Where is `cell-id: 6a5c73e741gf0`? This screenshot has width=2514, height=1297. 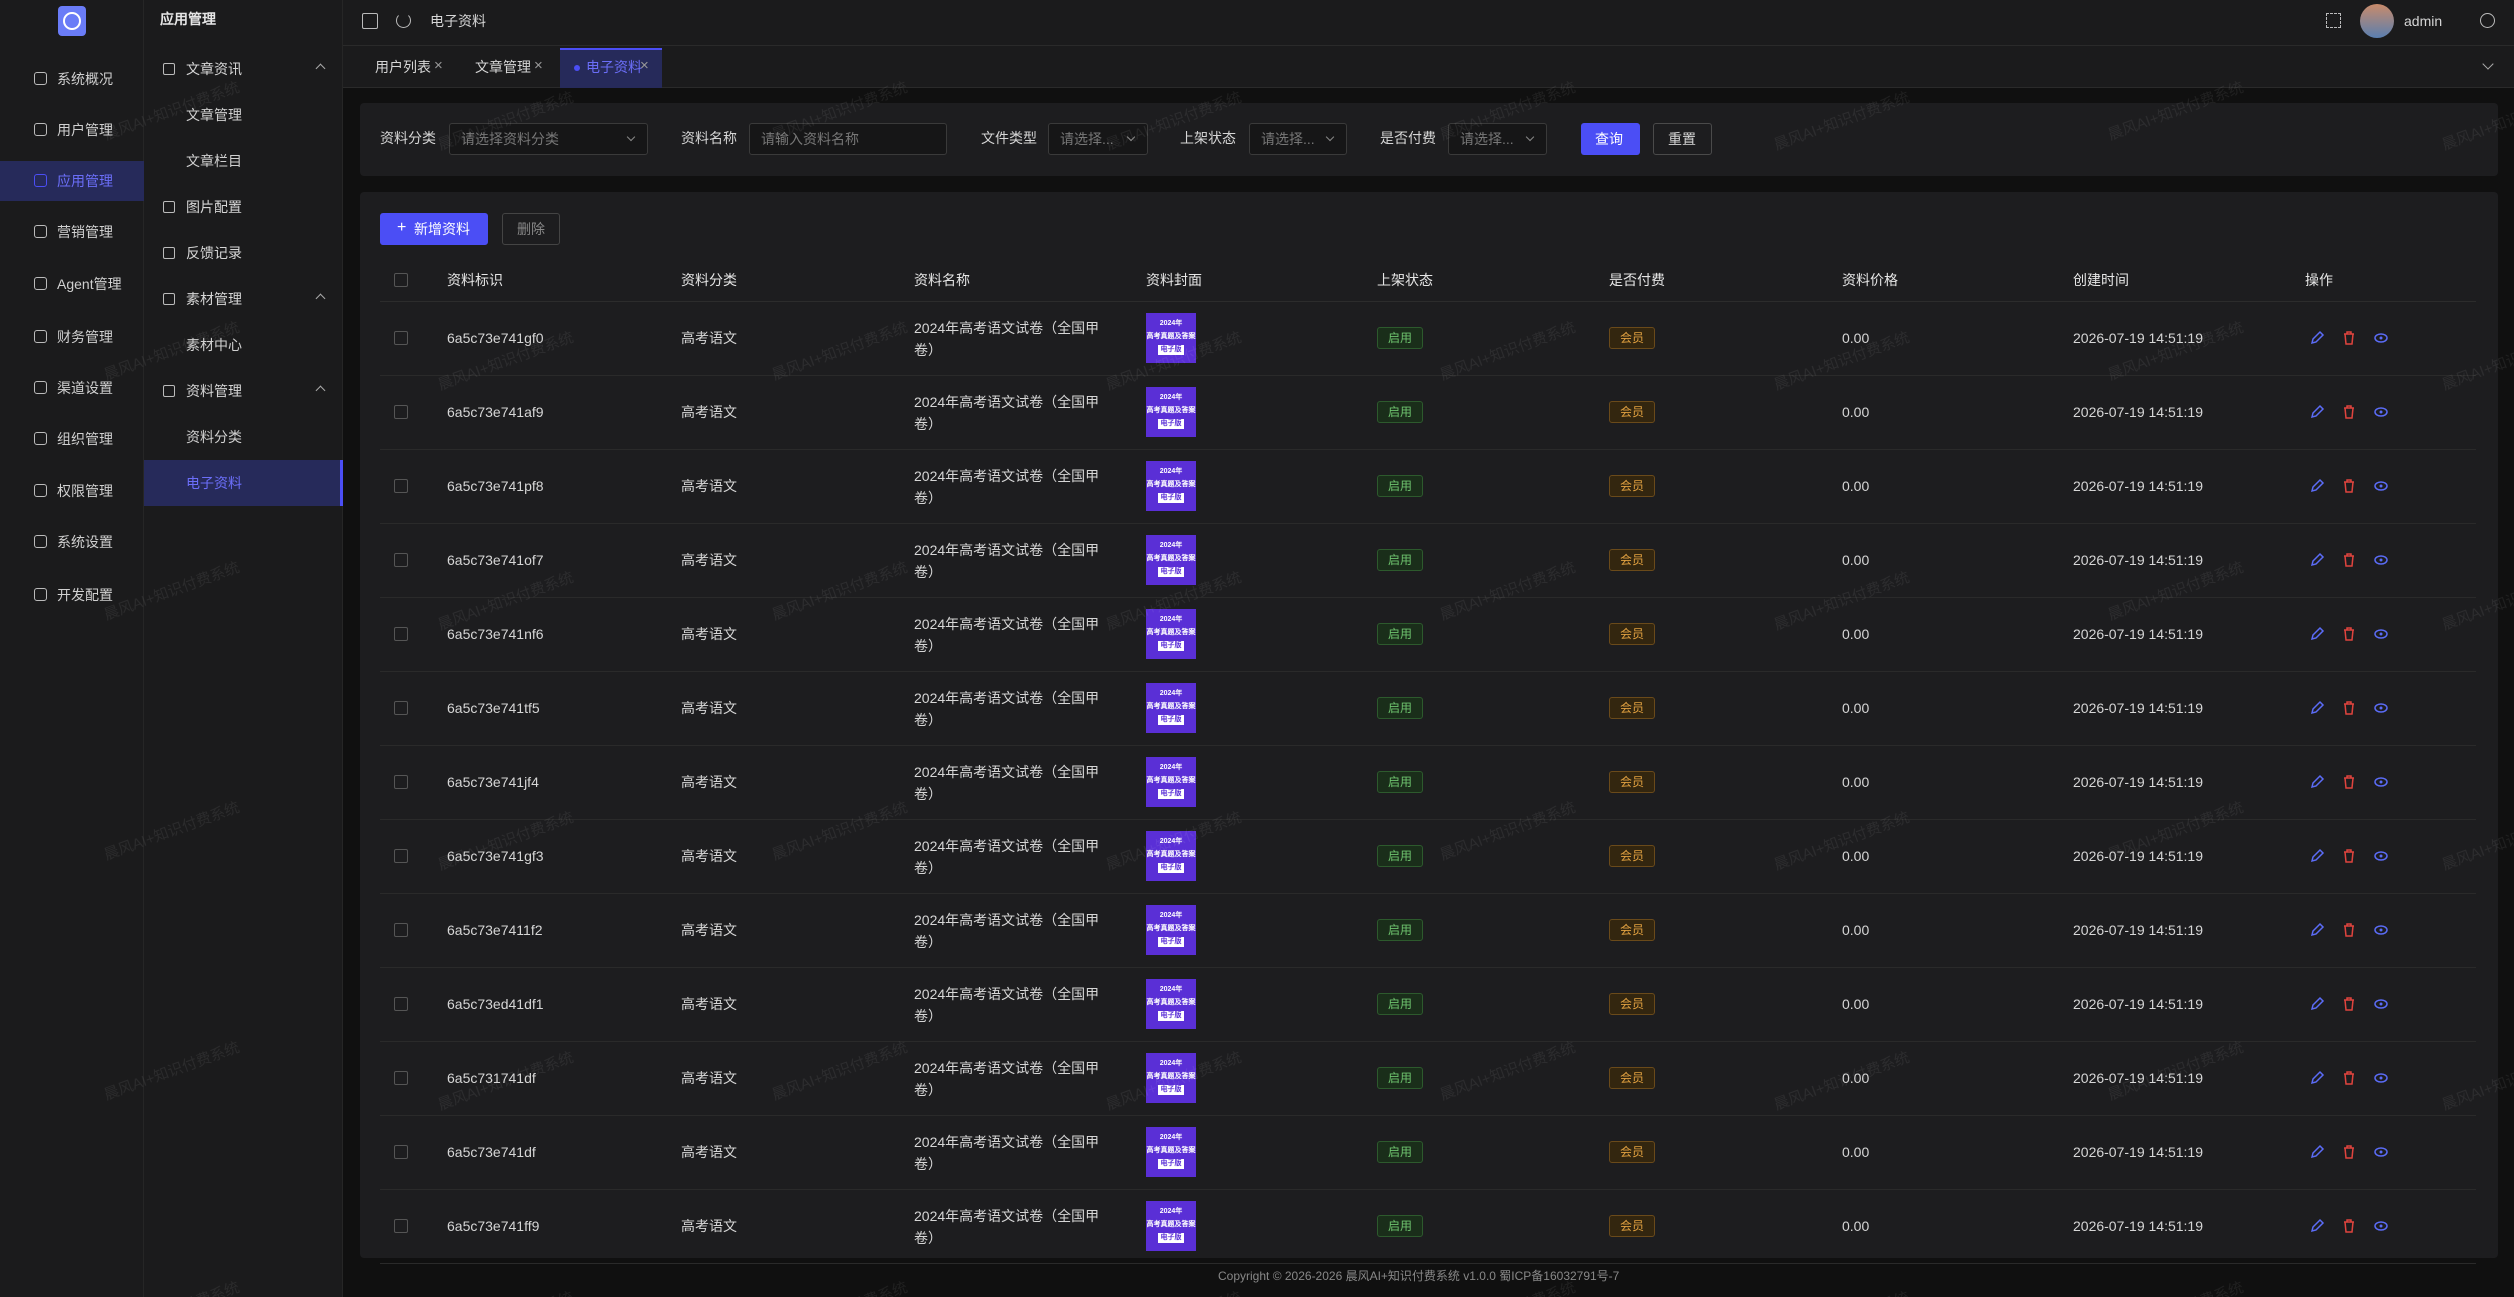 cell-id: 6a5c73e741gf0 is located at coordinates (495, 338).